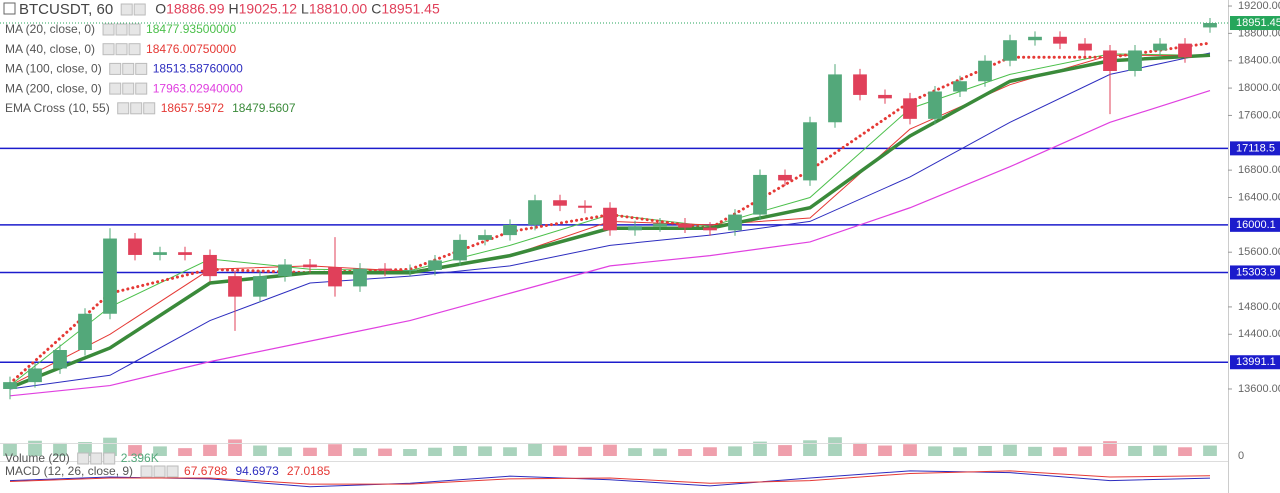 Image resolution: width=1280 pixels, height=493 pixels. Describe the element at coordinates (1259, 6) in the screenshot. I see `y-tick-label: 19200.00` at that location.